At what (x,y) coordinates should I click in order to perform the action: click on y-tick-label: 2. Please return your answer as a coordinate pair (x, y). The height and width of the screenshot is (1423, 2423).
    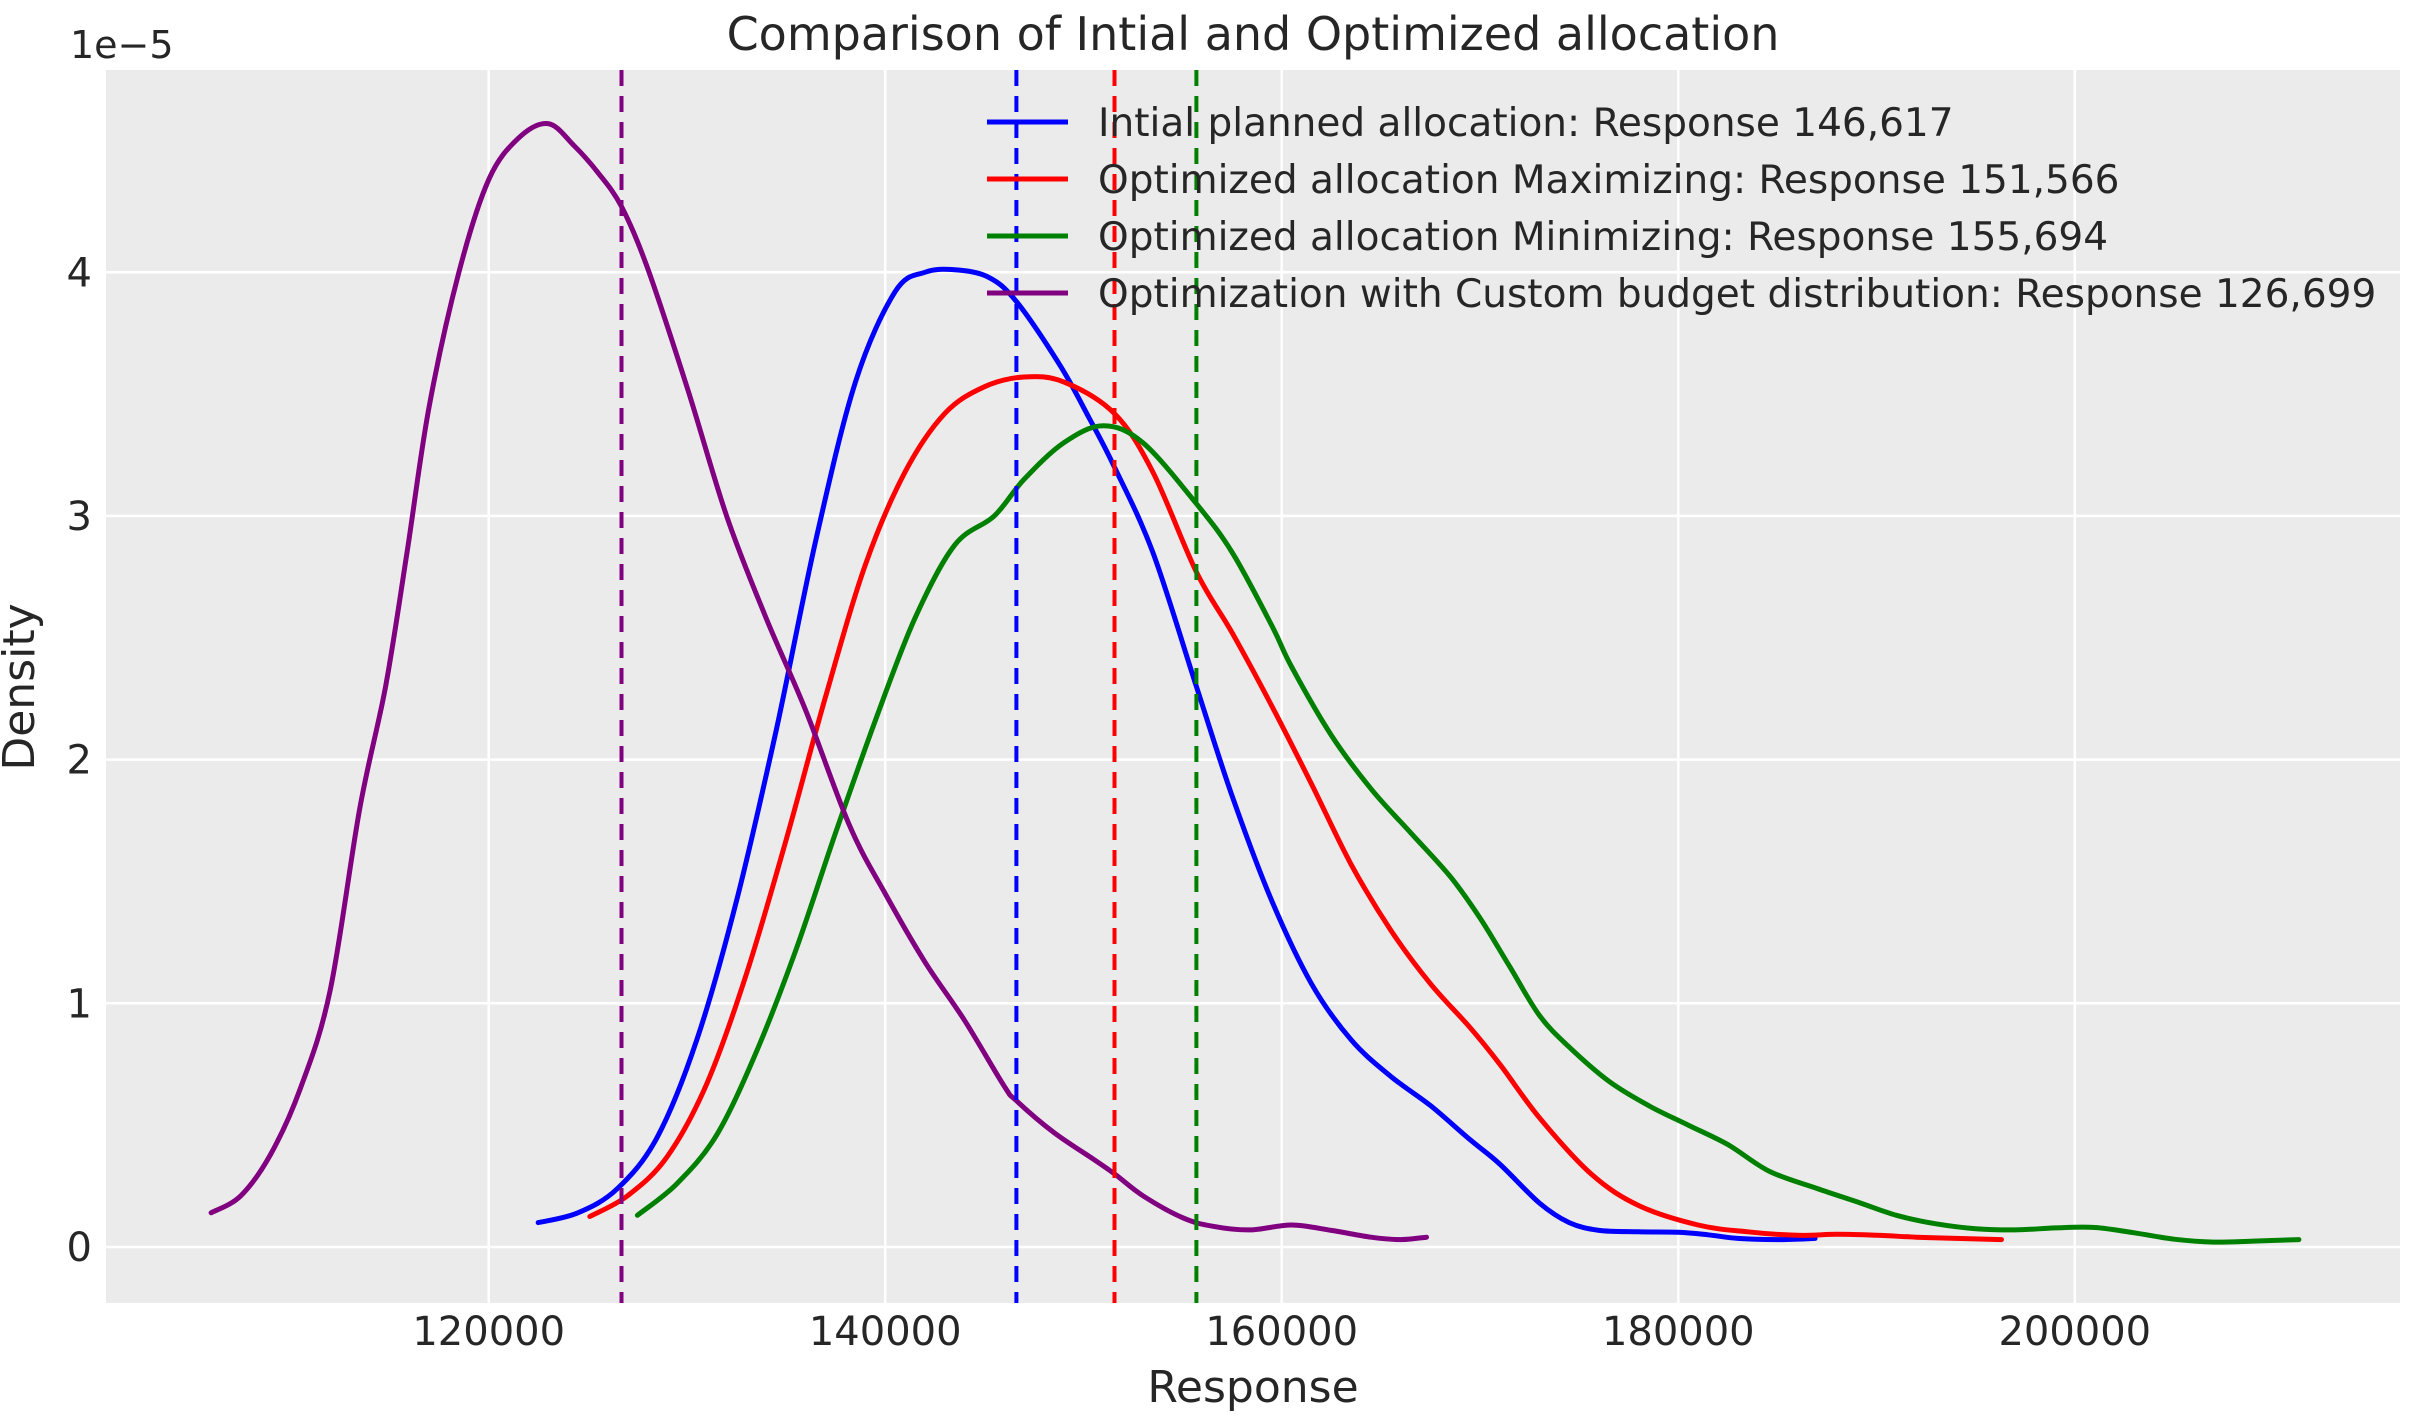
    Looking at the image, I should click on (79, 761).